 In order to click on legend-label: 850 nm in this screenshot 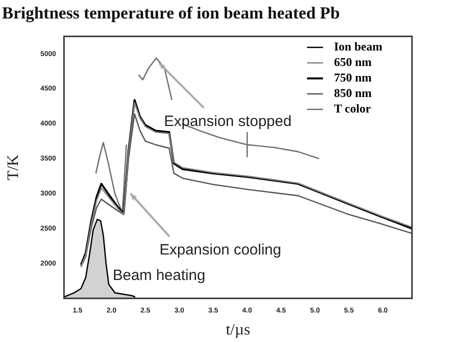, I will do `click(353, 93)`.